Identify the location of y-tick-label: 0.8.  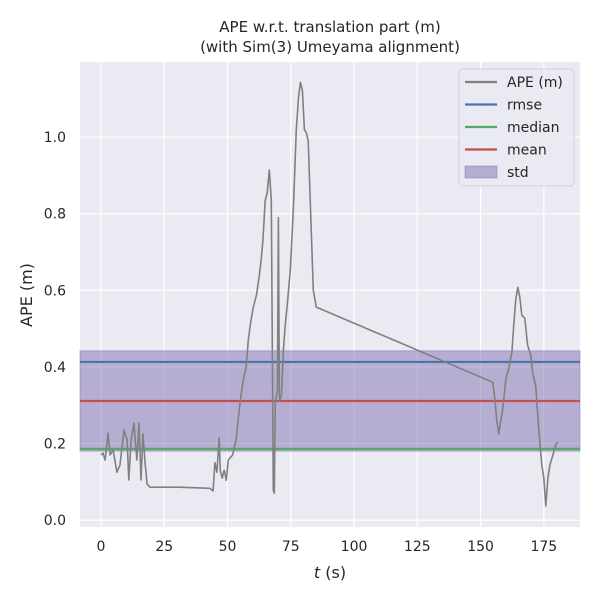
(55, 215).